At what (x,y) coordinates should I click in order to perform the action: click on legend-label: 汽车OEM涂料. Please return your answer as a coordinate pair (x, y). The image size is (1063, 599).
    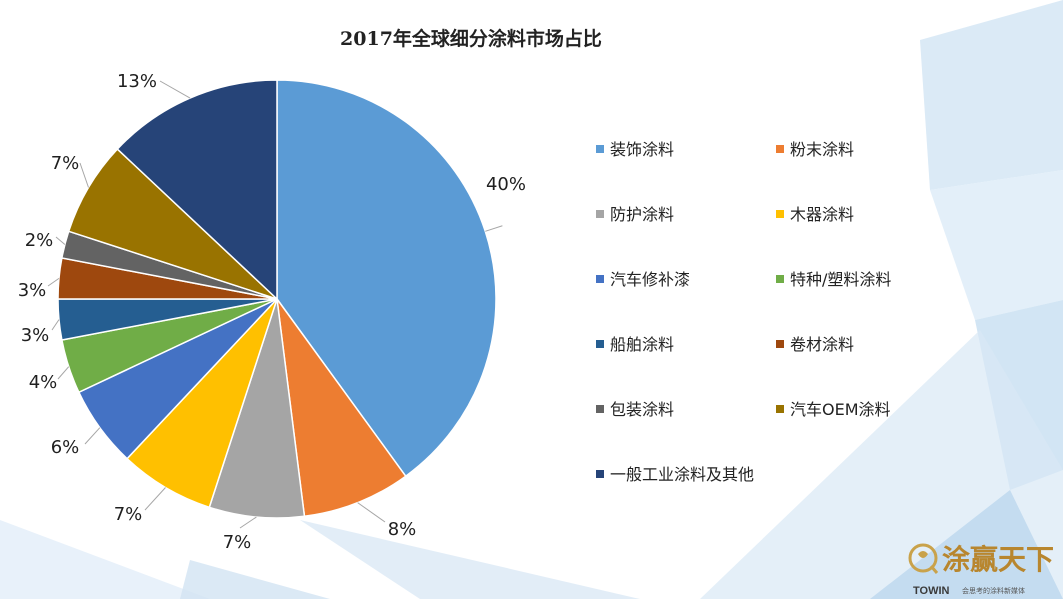
    Looking at the image, I should click on (840, 409).